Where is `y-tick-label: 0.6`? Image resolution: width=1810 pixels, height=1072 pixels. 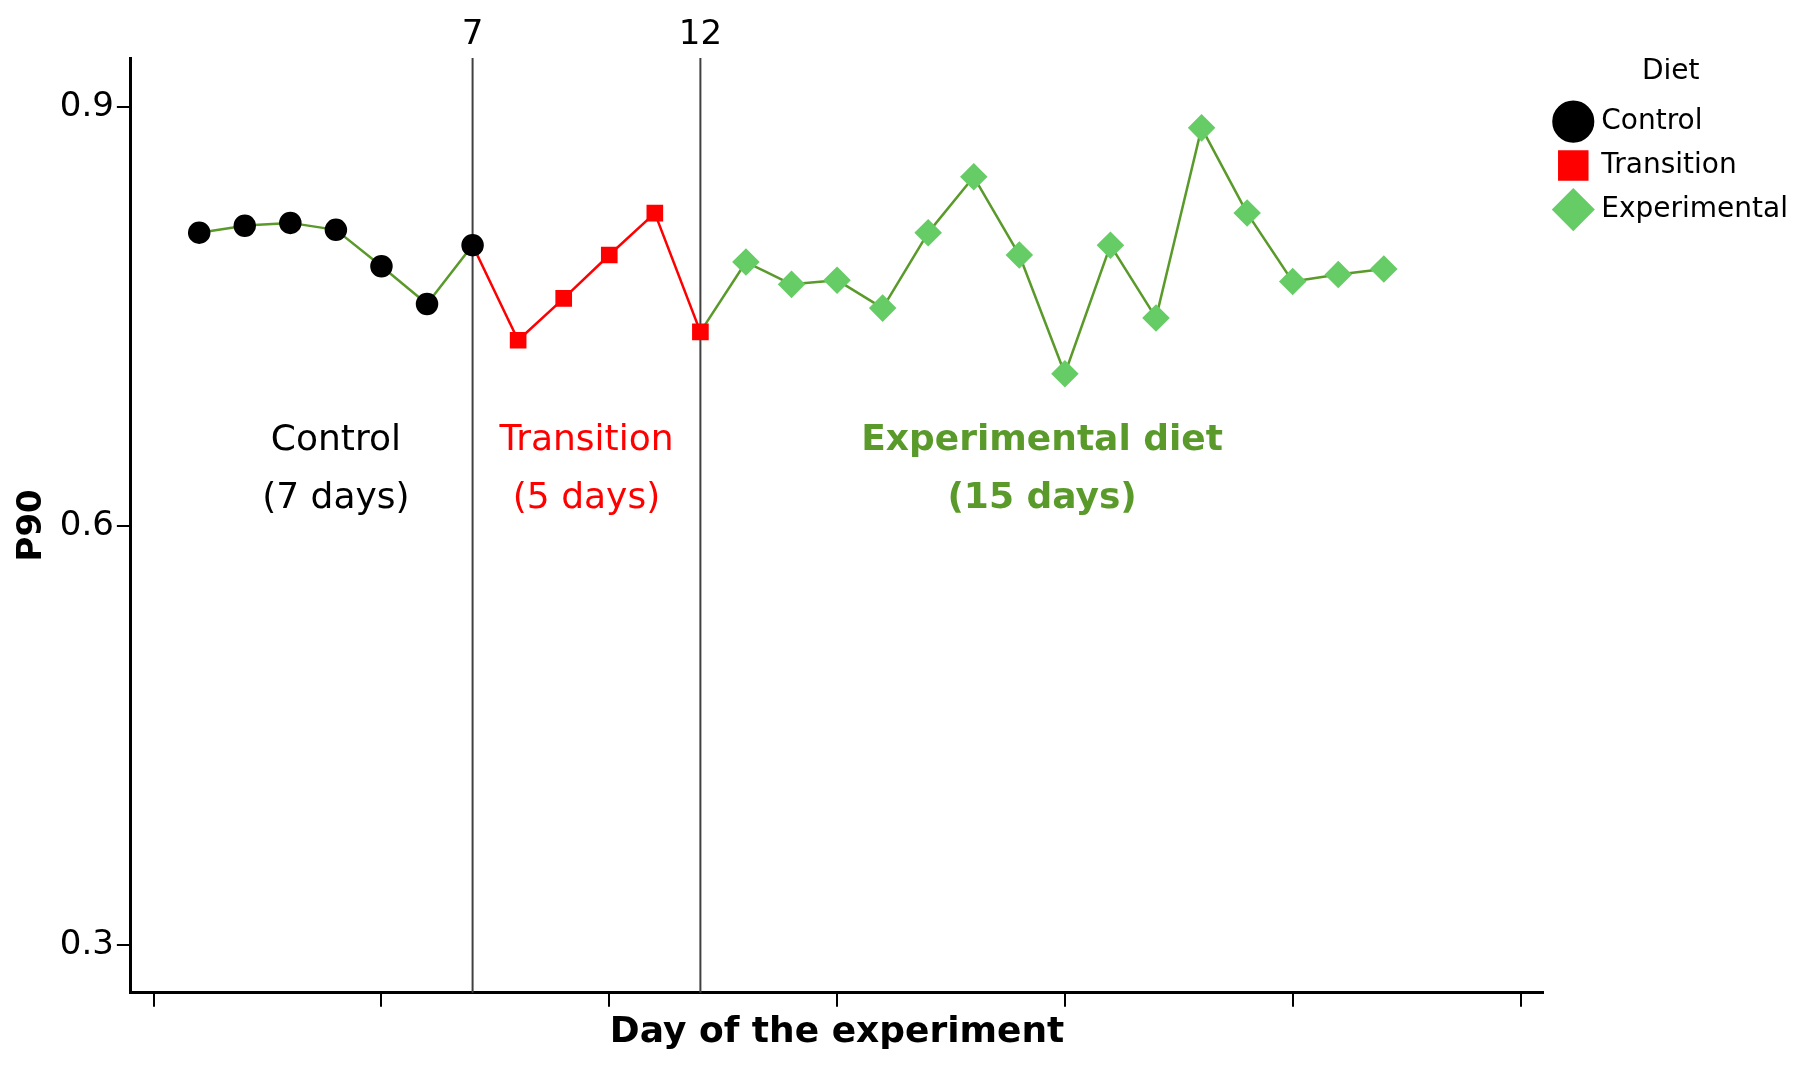 y-tick-label: 0.6 is located at coordinates (86, 522).